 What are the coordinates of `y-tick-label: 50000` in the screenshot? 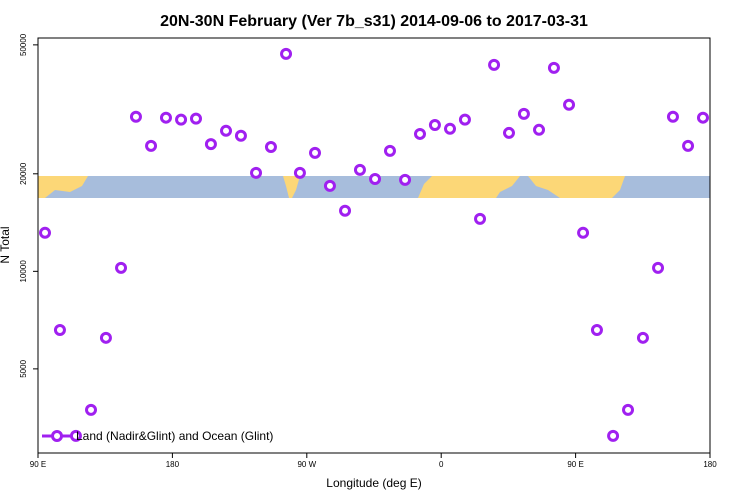 It's located at (23, 44).